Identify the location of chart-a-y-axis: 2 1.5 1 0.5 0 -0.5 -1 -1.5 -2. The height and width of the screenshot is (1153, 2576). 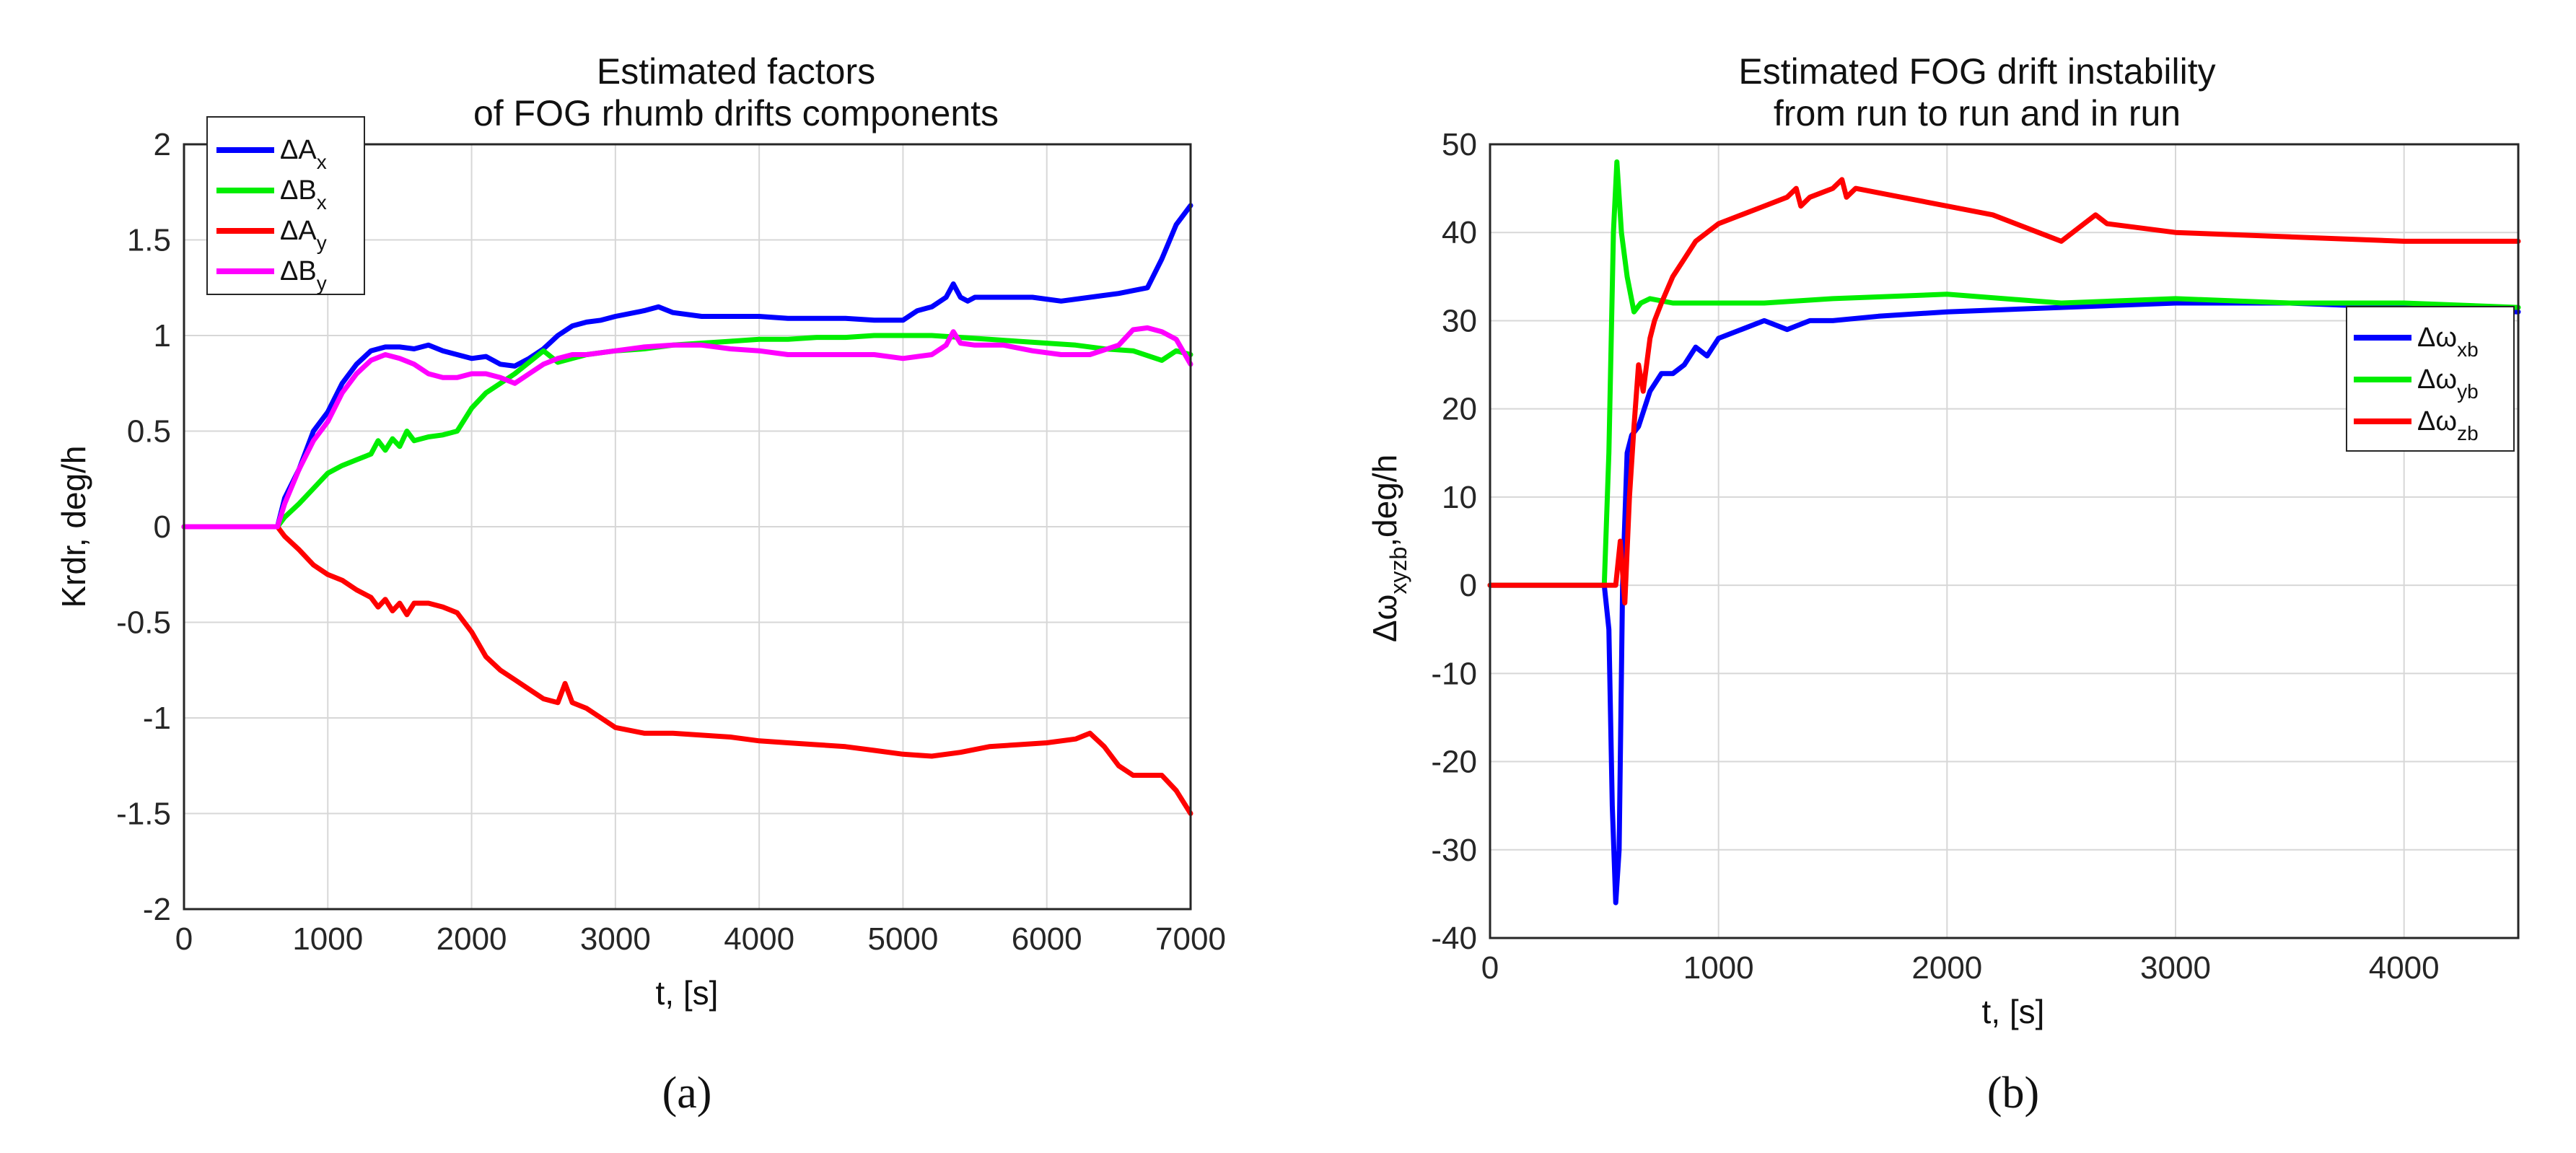
(143, 527).